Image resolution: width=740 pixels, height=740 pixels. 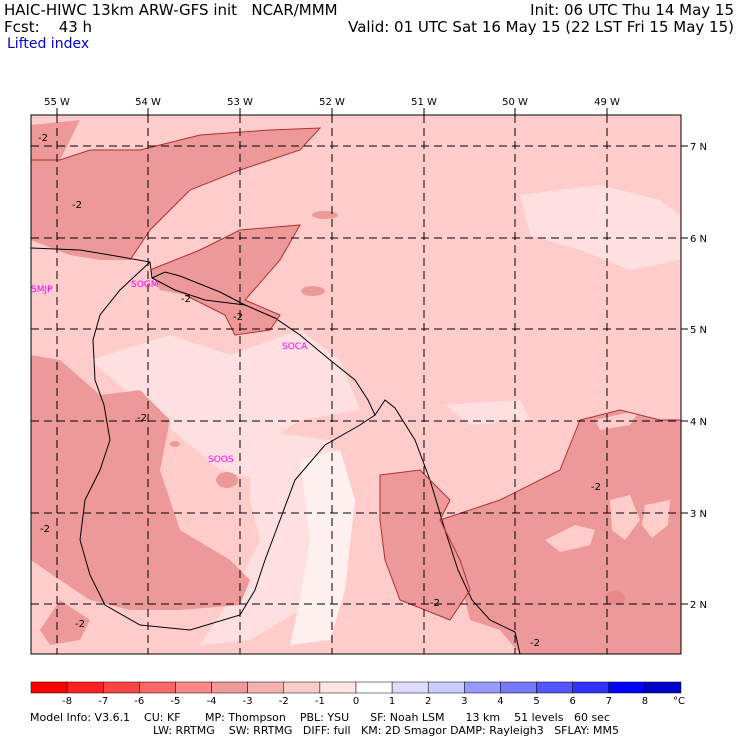 What do you see at coordinates (295, 347) in the screenshot?
I see `station-label: SOCA` at bounding box center [295, 347].